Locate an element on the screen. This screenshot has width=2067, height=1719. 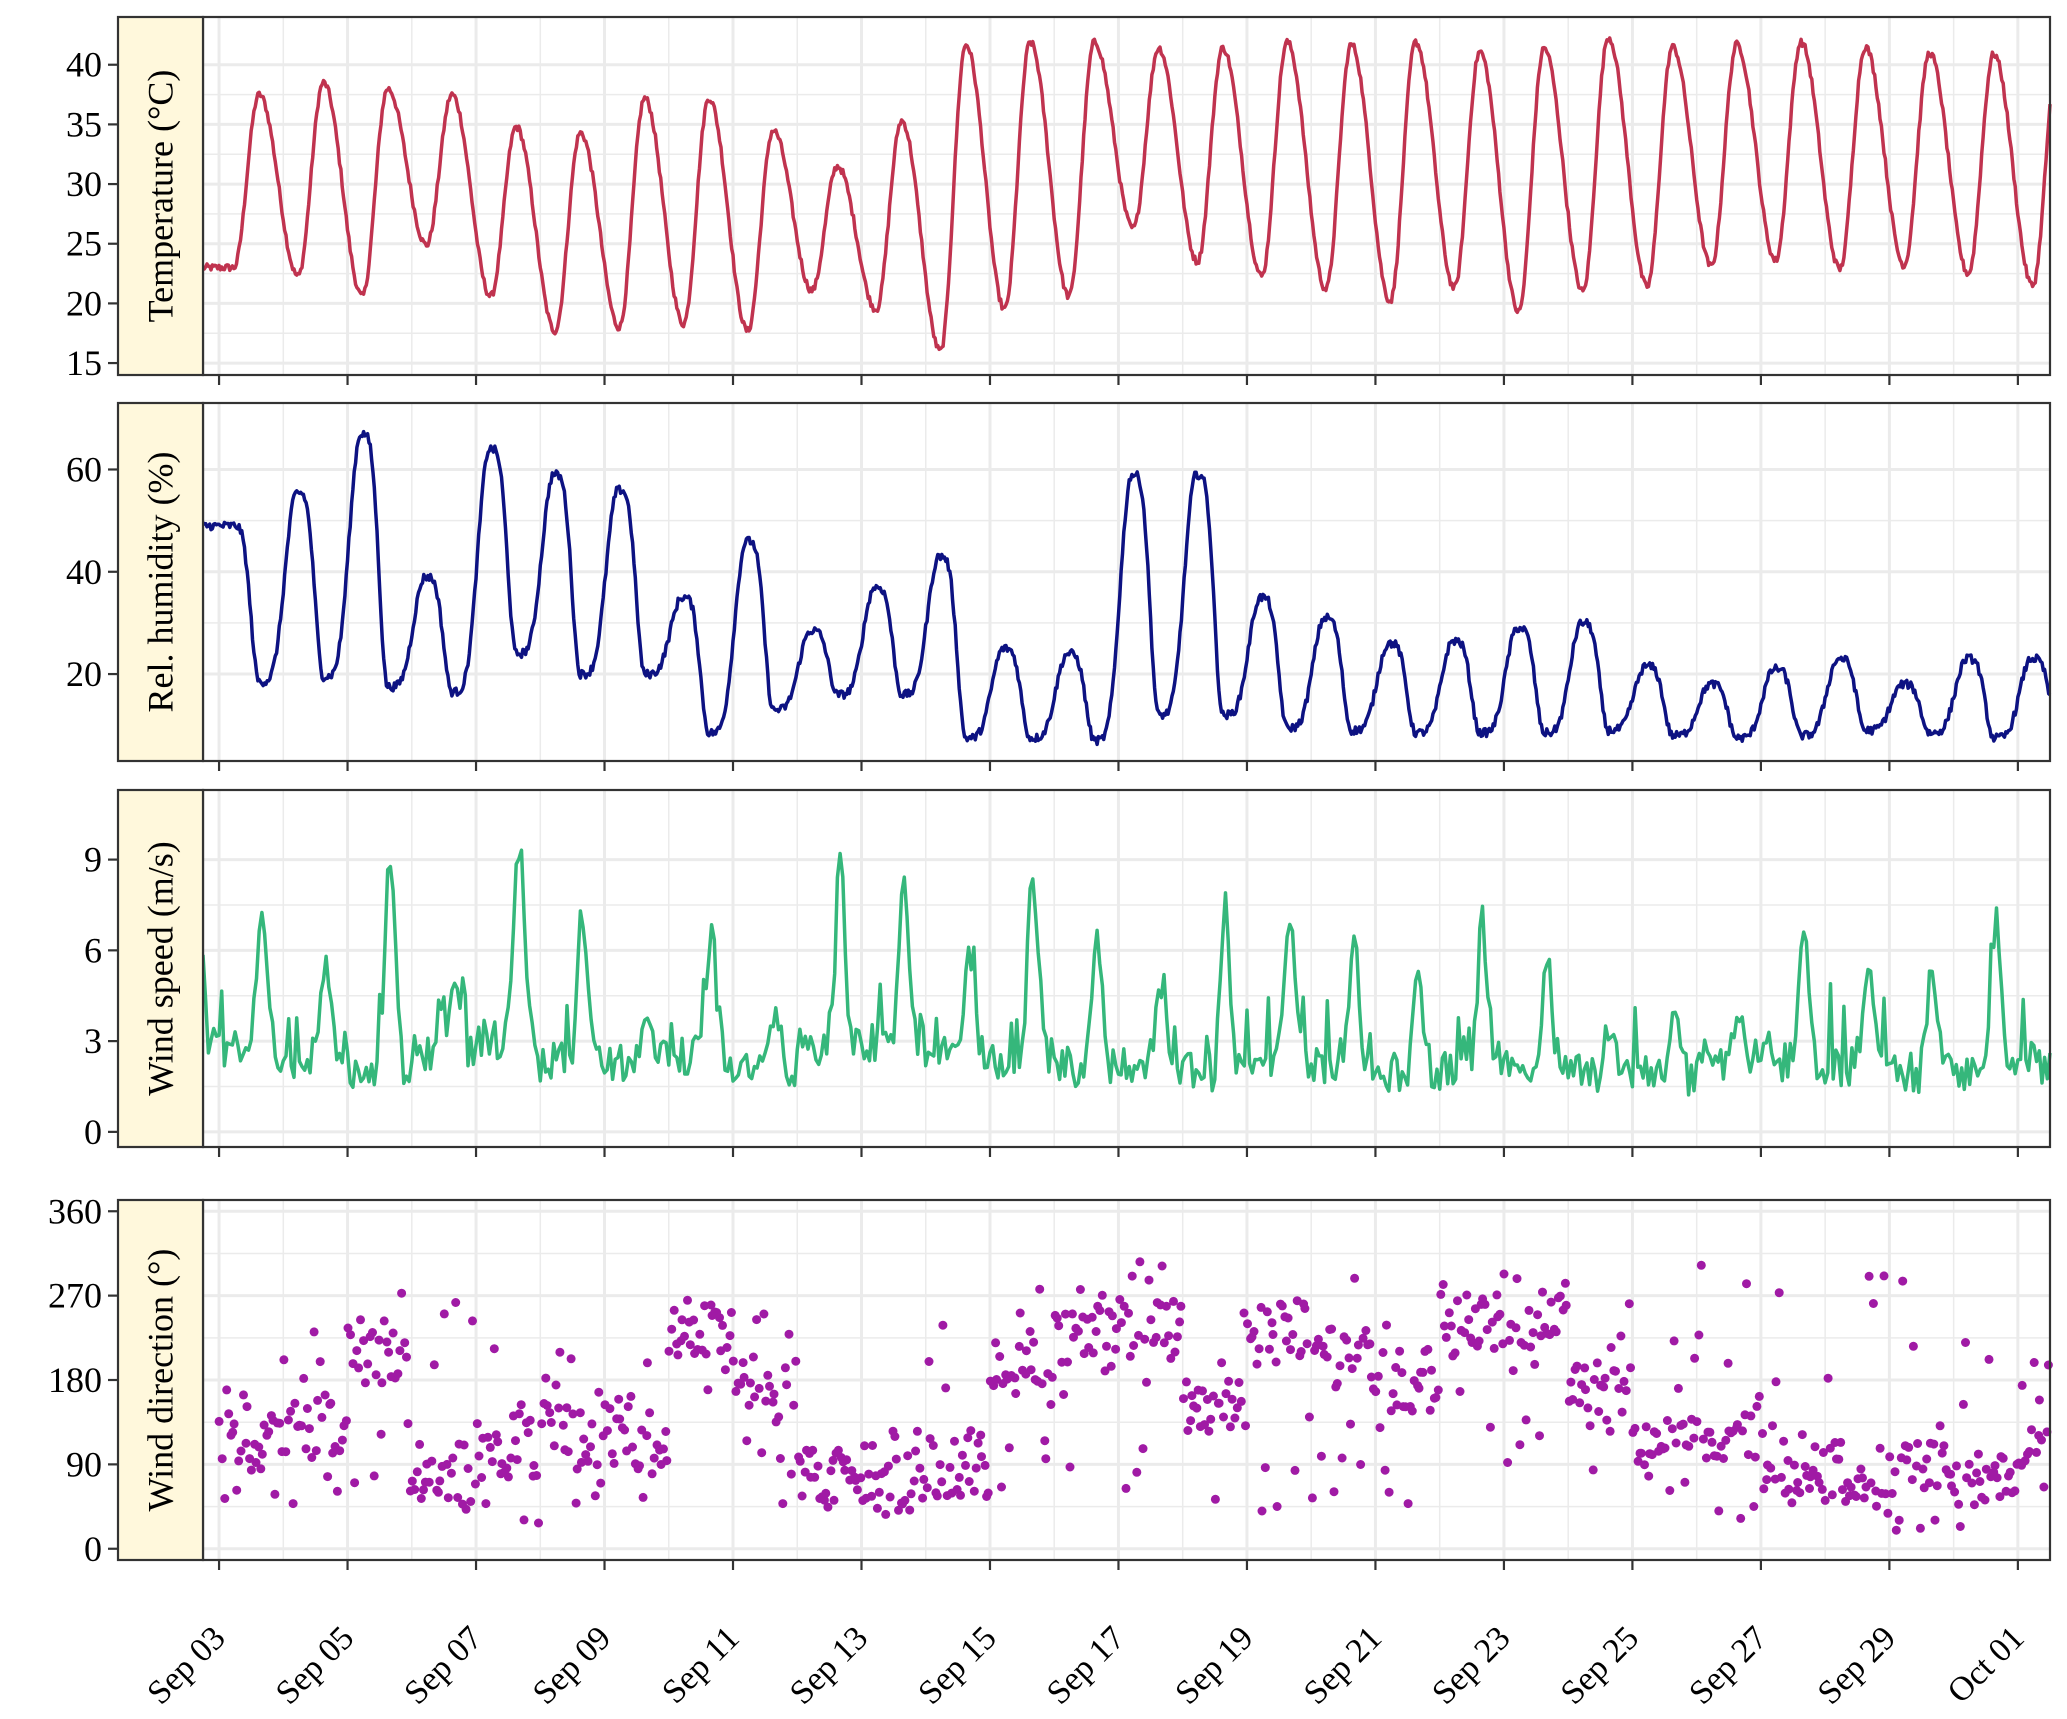
x-tick-label: Sep 21 is located at coordinates (1343, 1665).